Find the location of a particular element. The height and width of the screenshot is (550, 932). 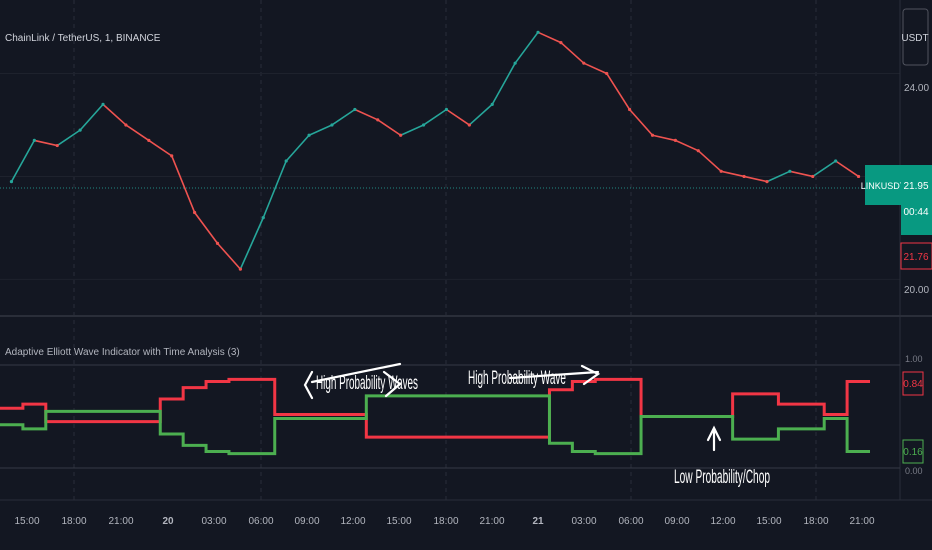

left-bracket-mark is located at coordinates (308, 385).